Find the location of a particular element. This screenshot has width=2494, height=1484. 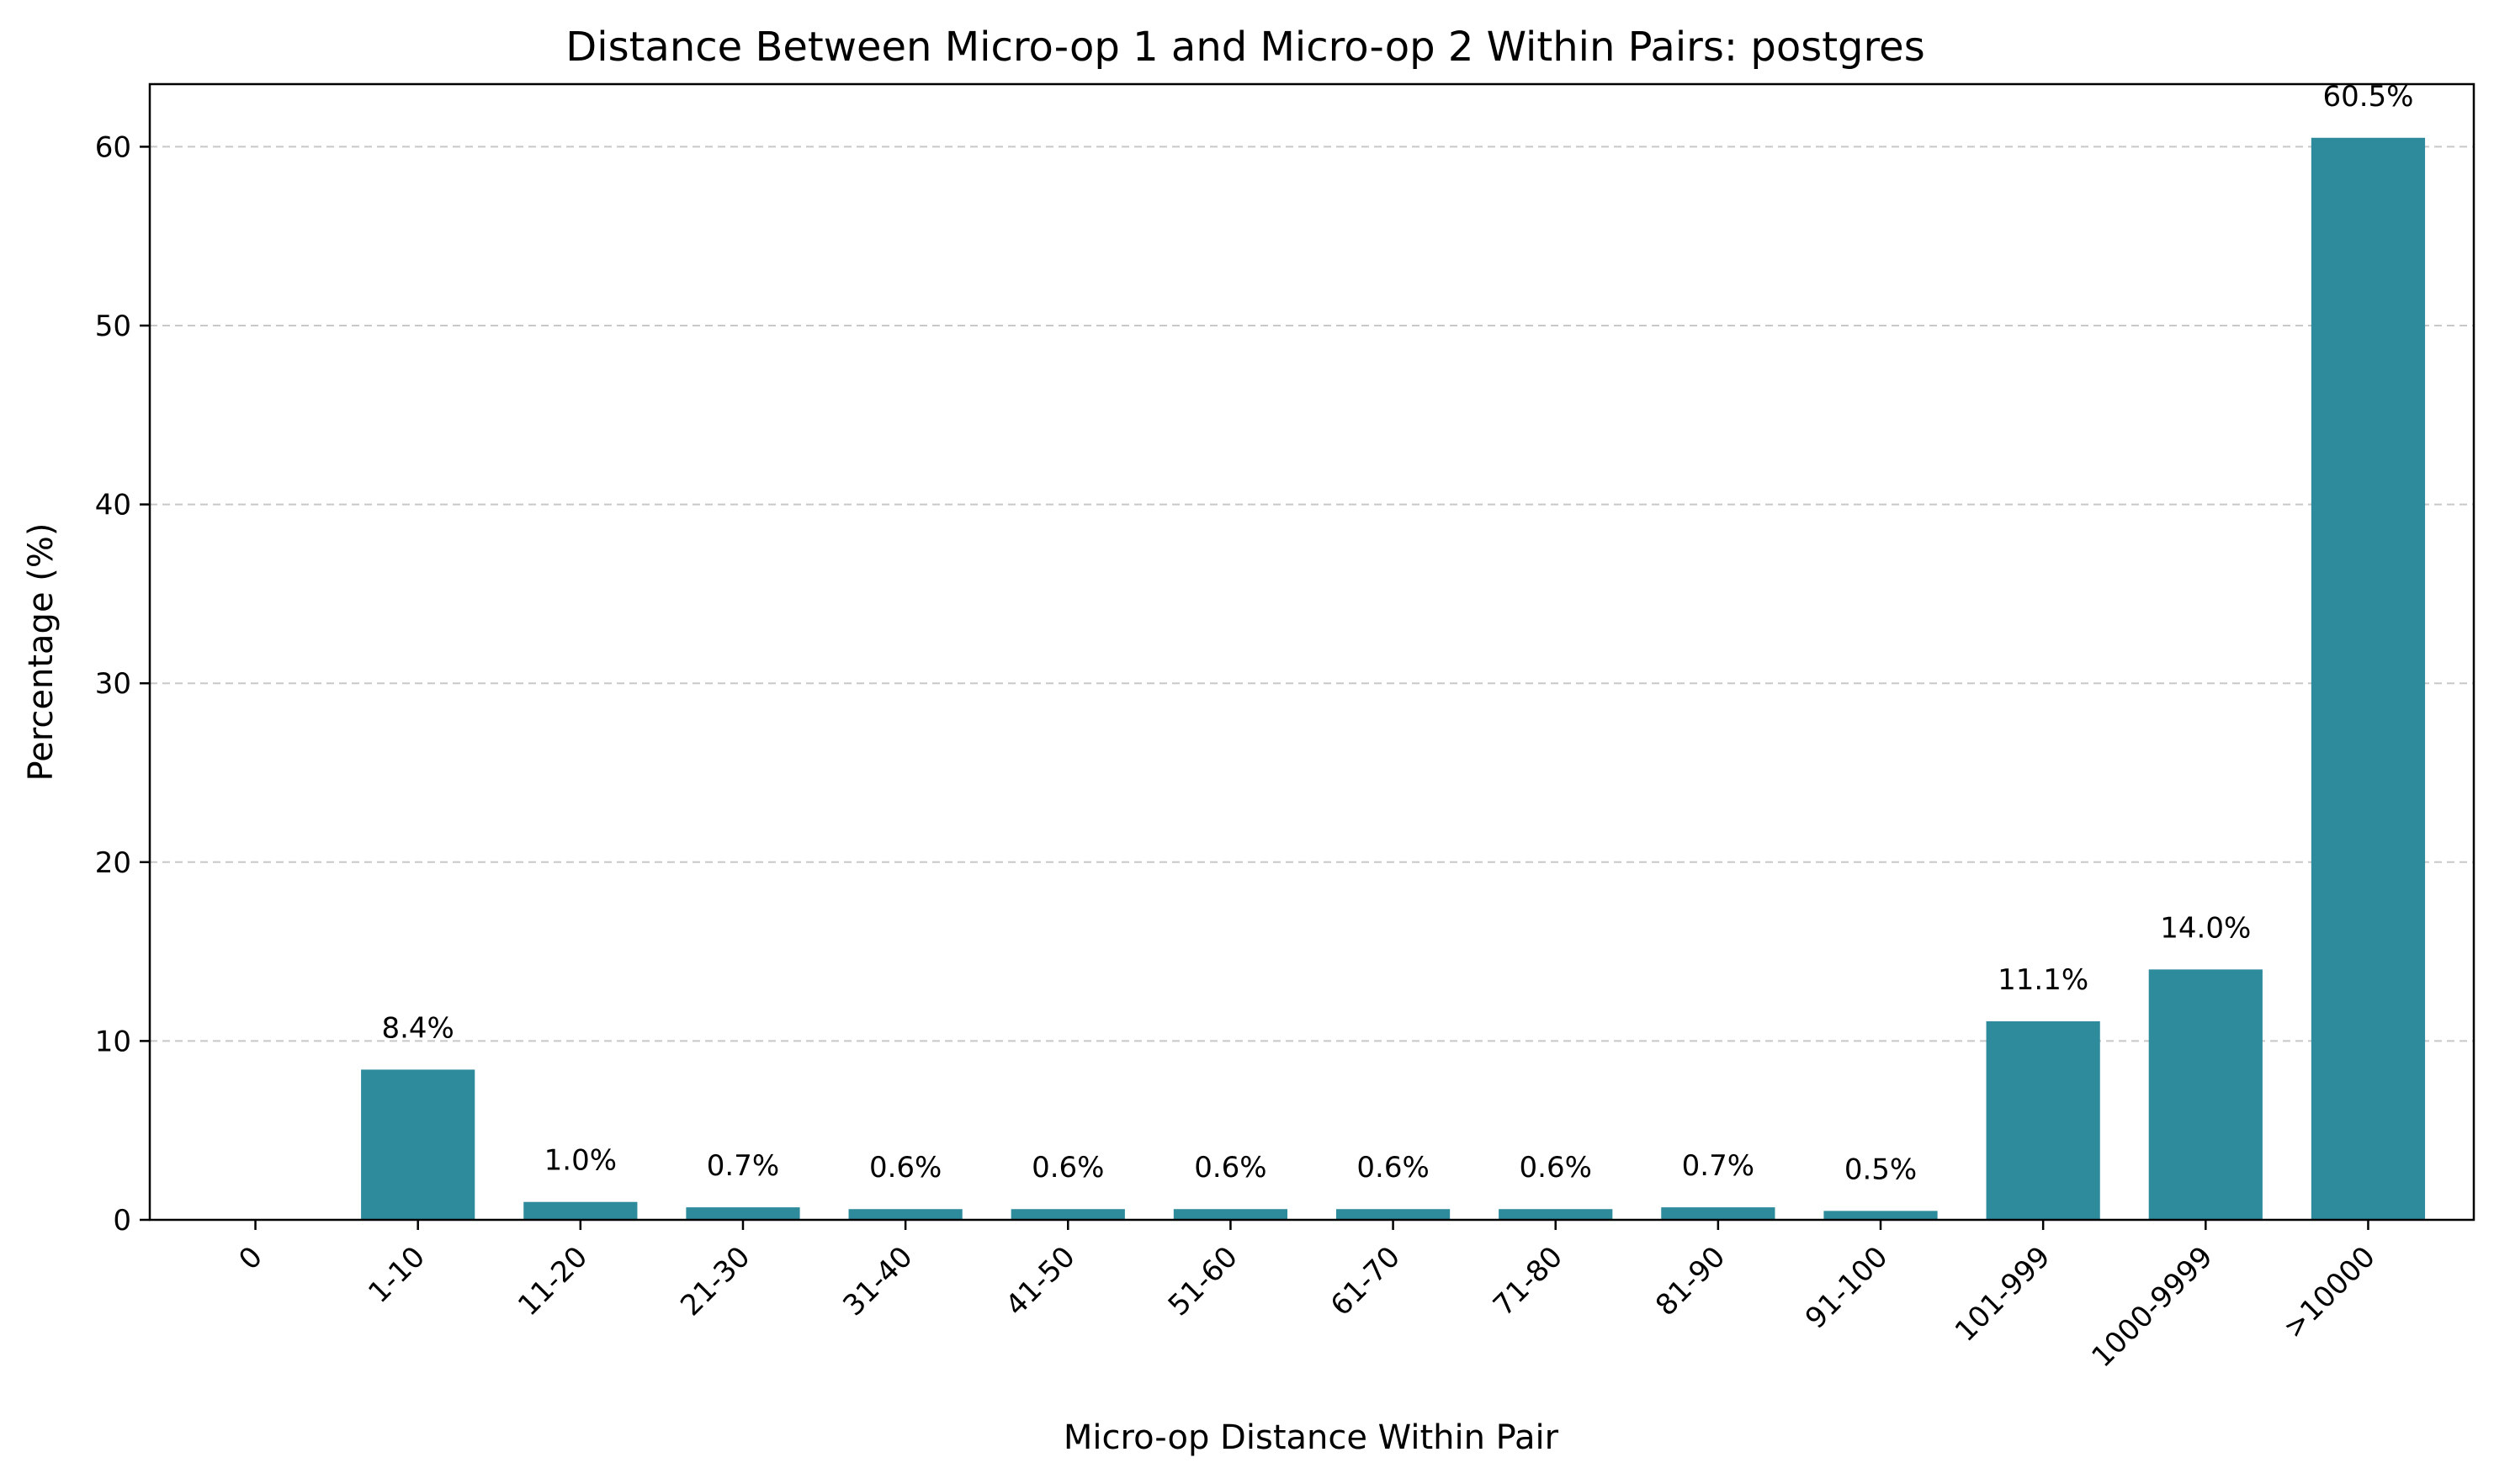

x-tick-label: 41-50 is located at coordinates (1040, 1281).